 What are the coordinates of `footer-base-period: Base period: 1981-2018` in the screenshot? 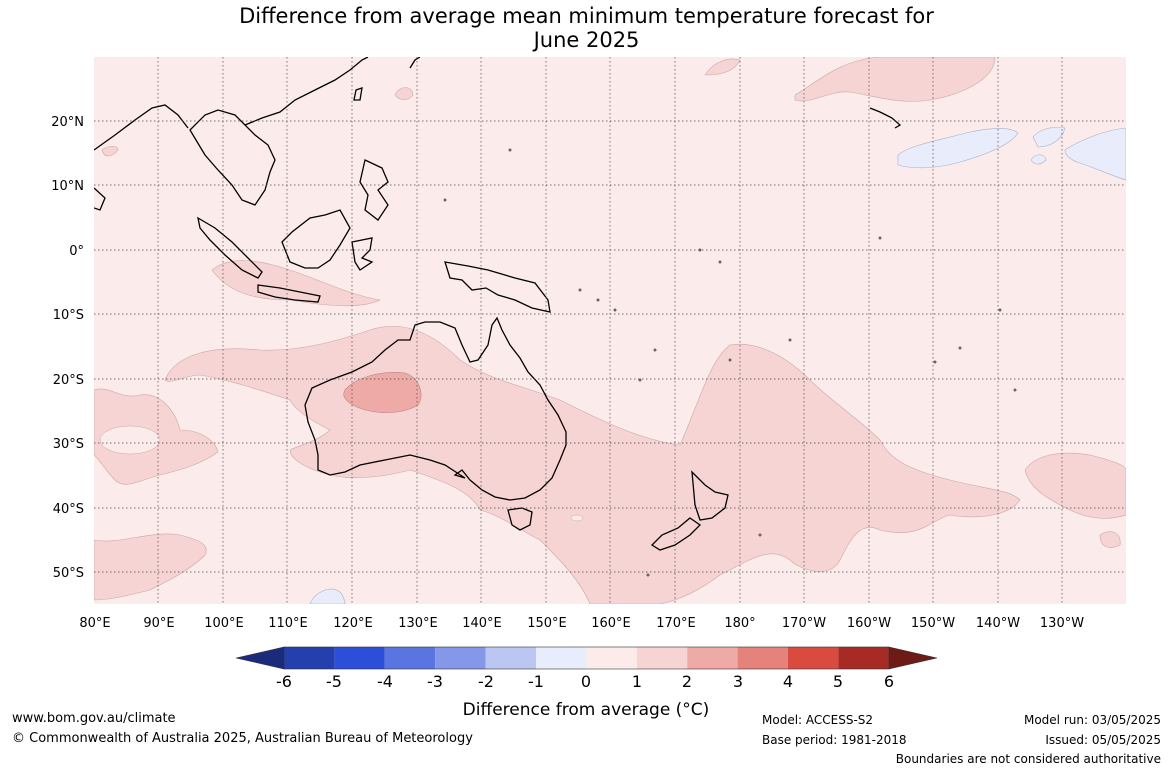 It's located at (834, 740).